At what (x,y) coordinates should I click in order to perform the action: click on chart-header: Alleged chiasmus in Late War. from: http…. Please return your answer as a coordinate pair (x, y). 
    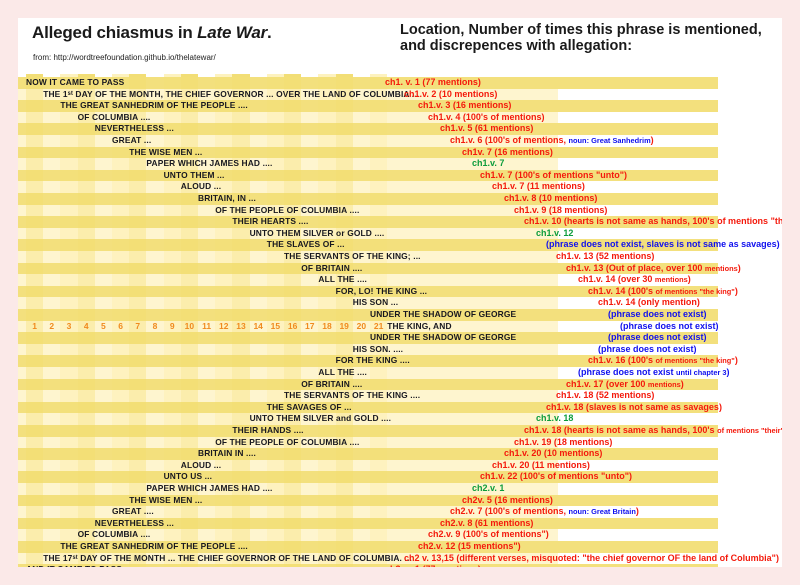
    Looking at the image, I should click on (400, 46).